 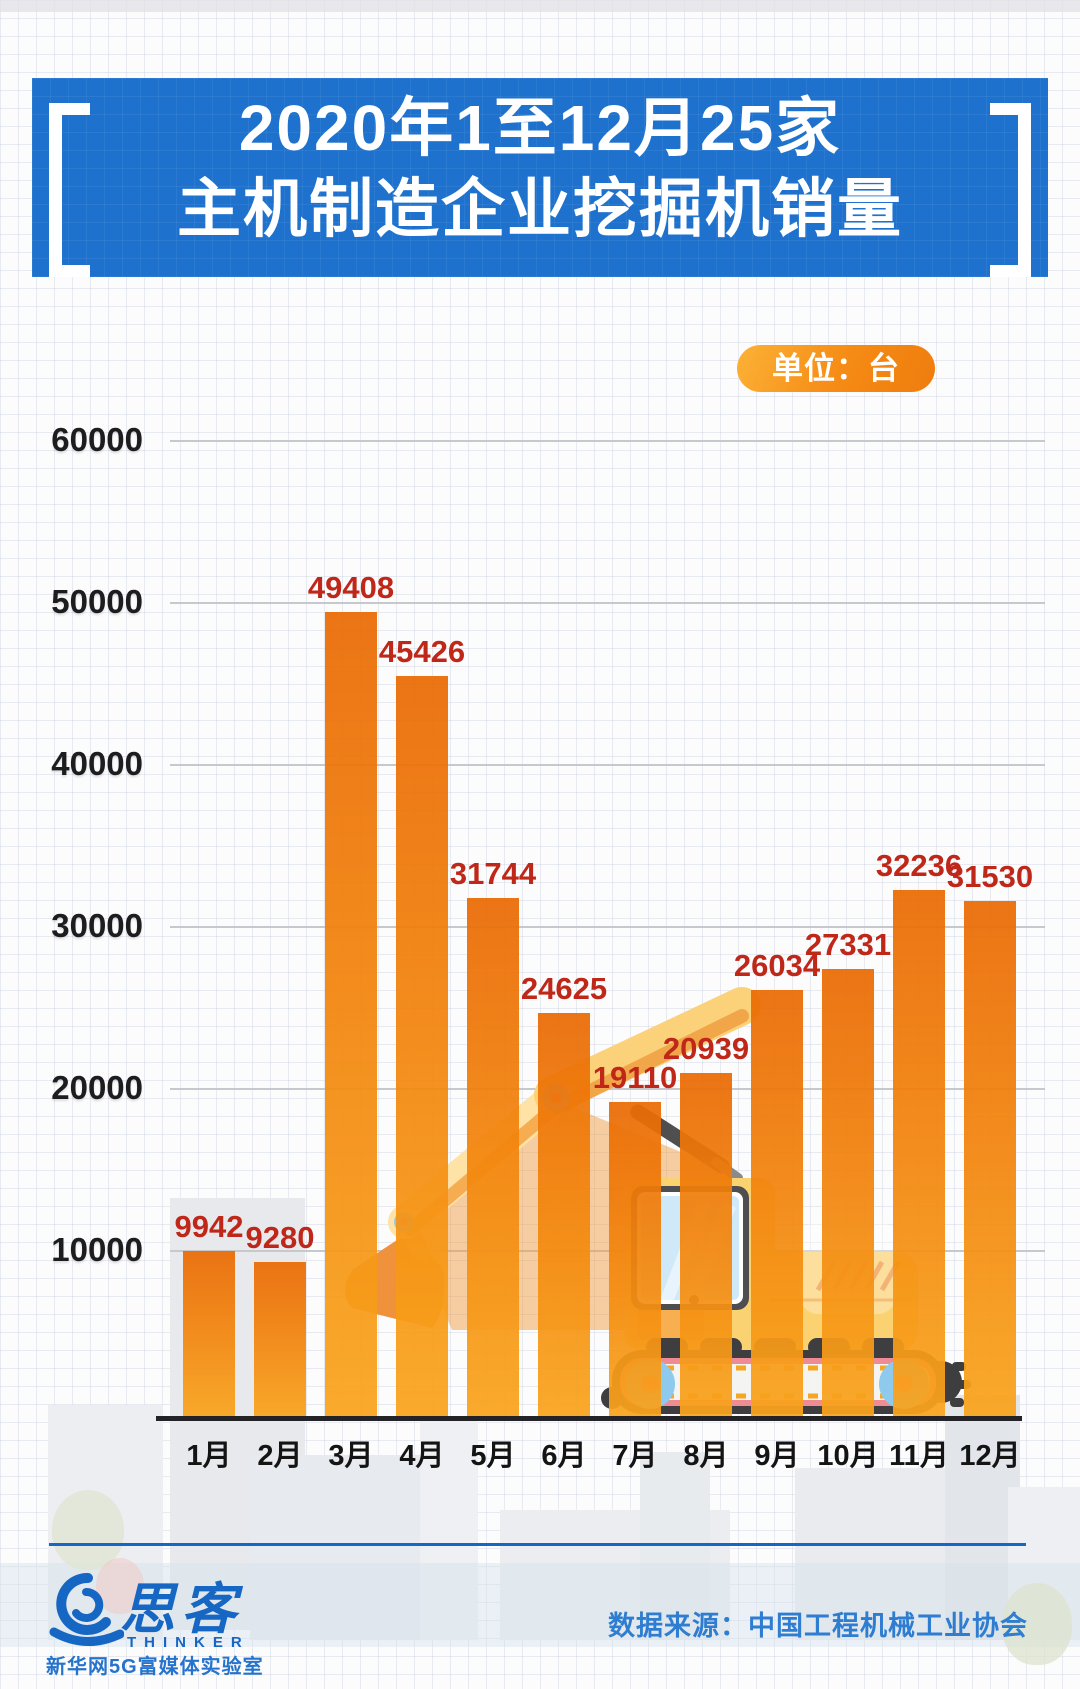 I want to click on value-label: 49408, so click(x=351, y=587).